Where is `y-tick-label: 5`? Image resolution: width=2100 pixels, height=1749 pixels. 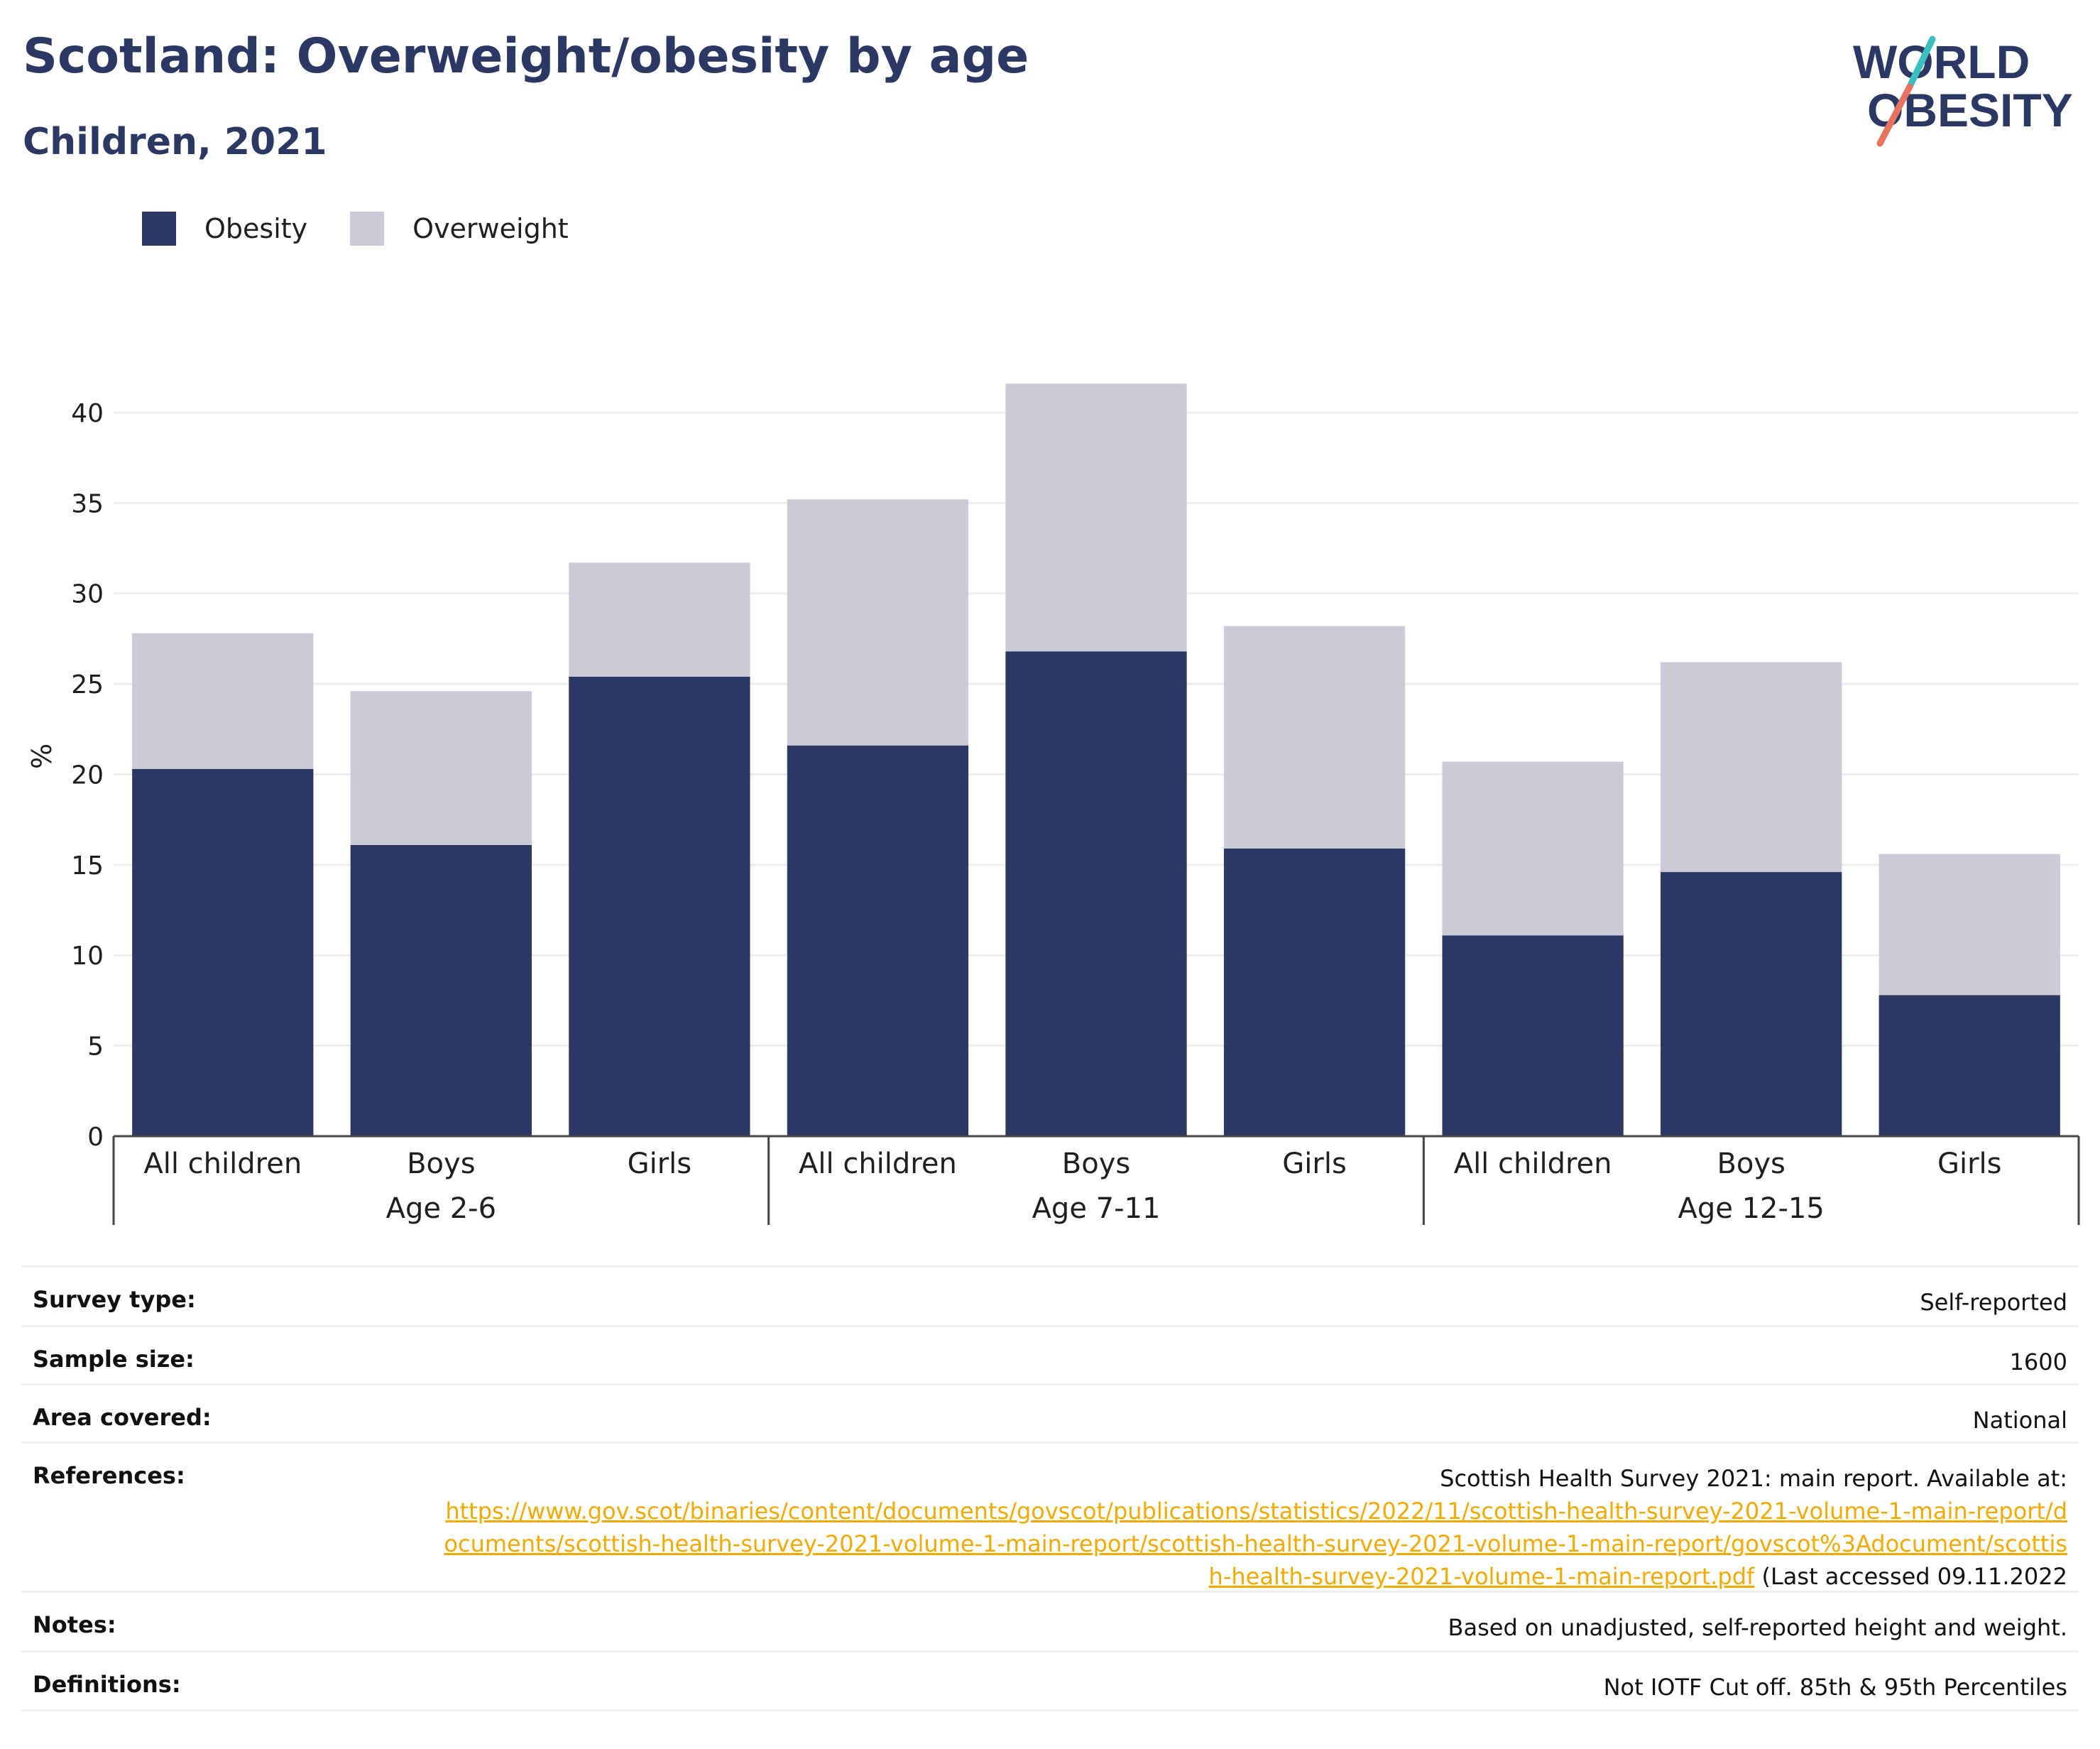
y-tick-label: 5 is located at coordinates (95, 1047).